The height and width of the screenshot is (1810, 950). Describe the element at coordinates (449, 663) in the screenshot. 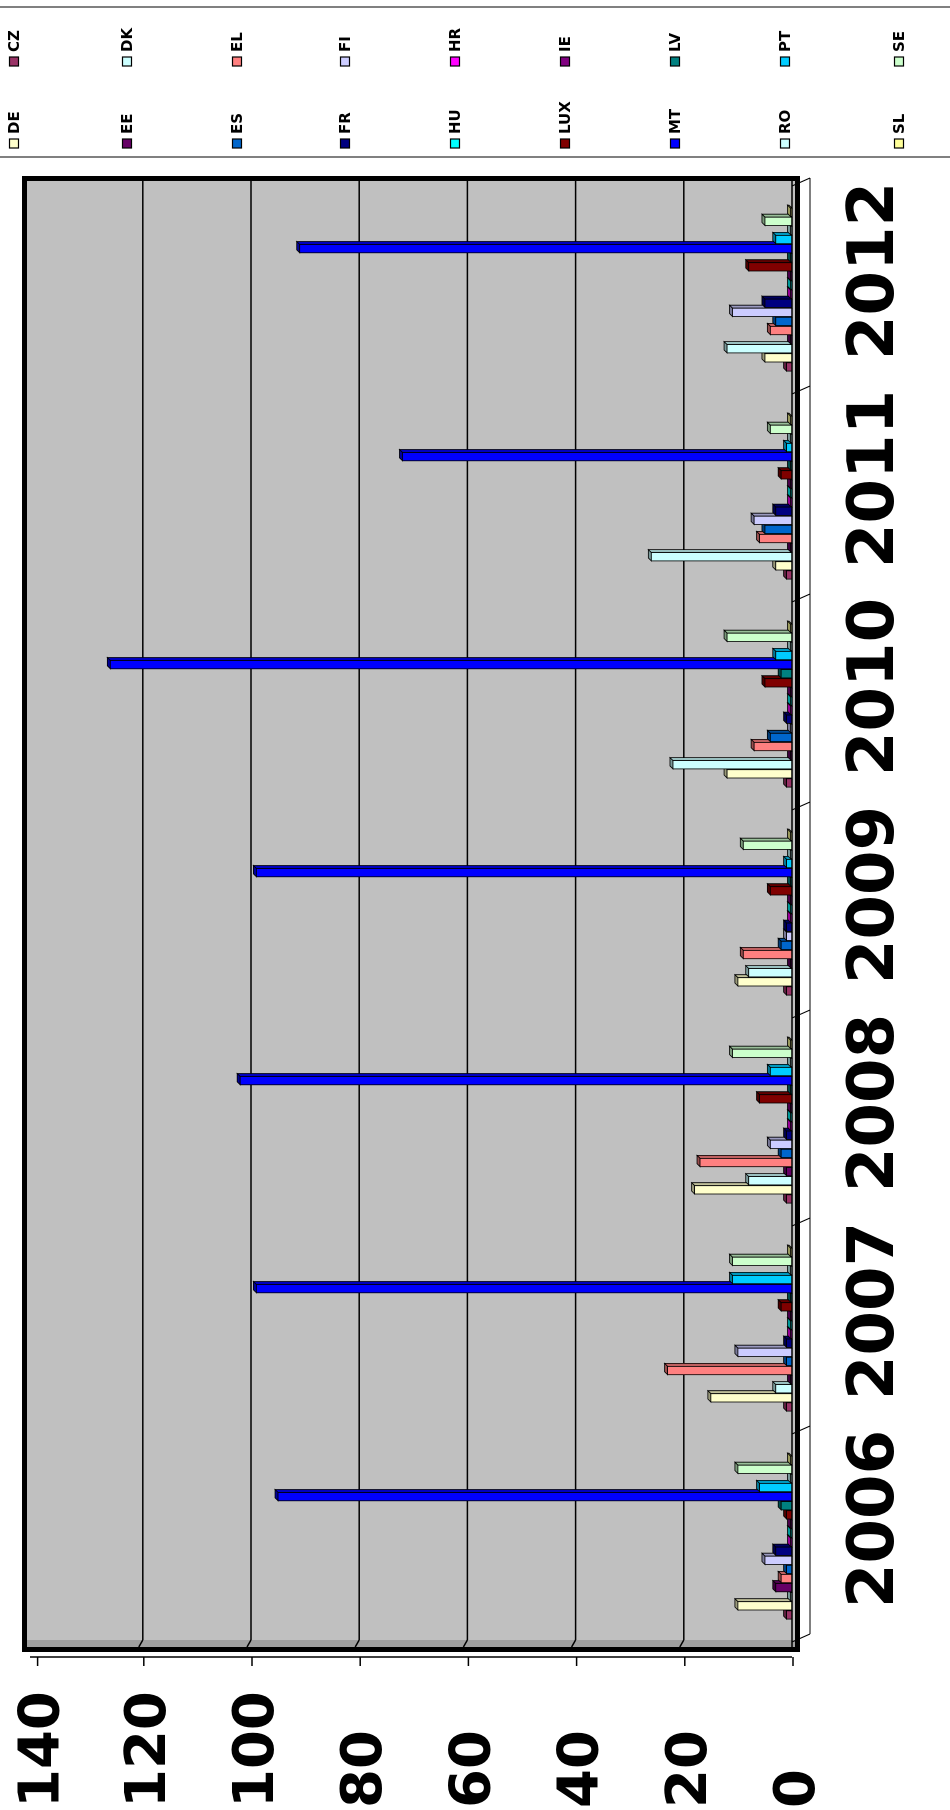

I see `bar-mt-2010` at that location.